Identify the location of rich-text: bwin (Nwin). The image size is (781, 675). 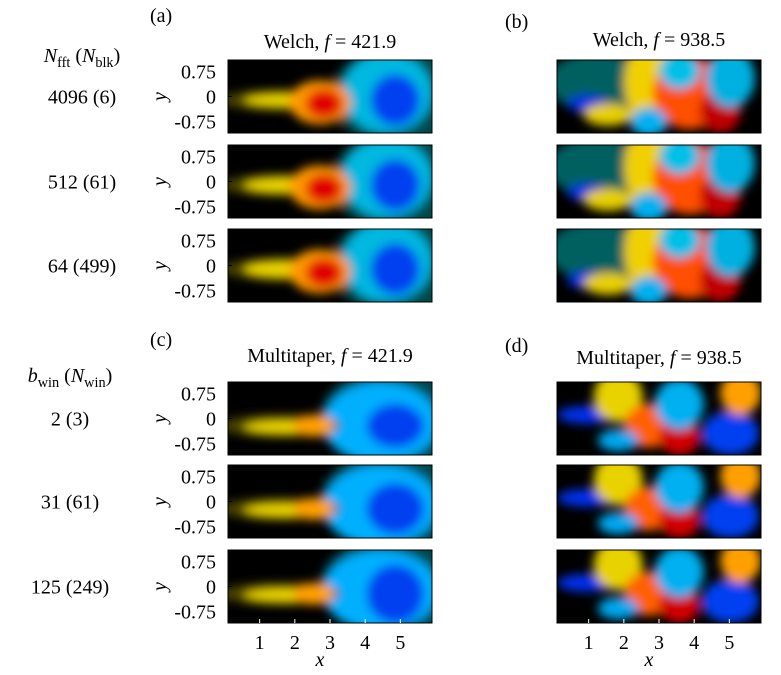
(70, 378).